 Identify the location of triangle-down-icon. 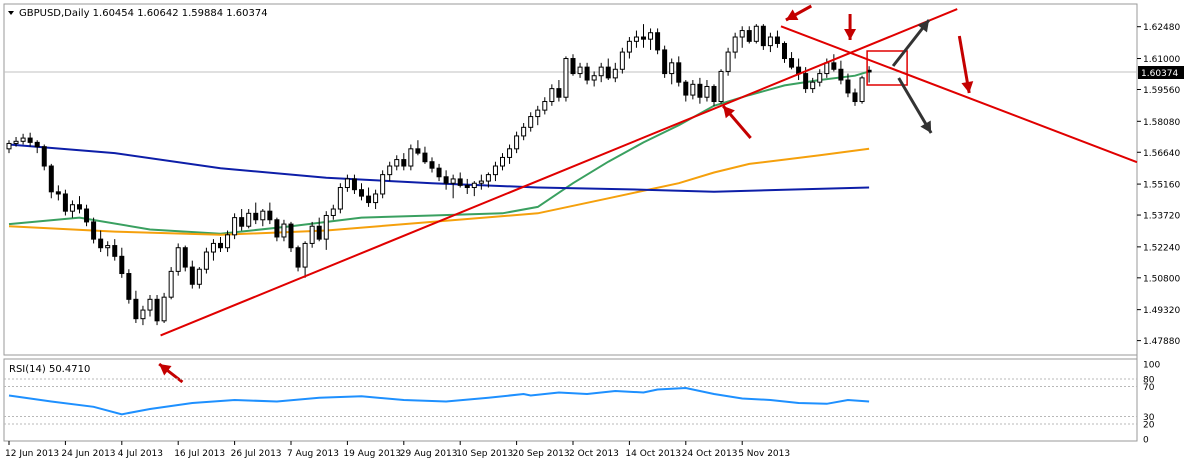
(11, 13).